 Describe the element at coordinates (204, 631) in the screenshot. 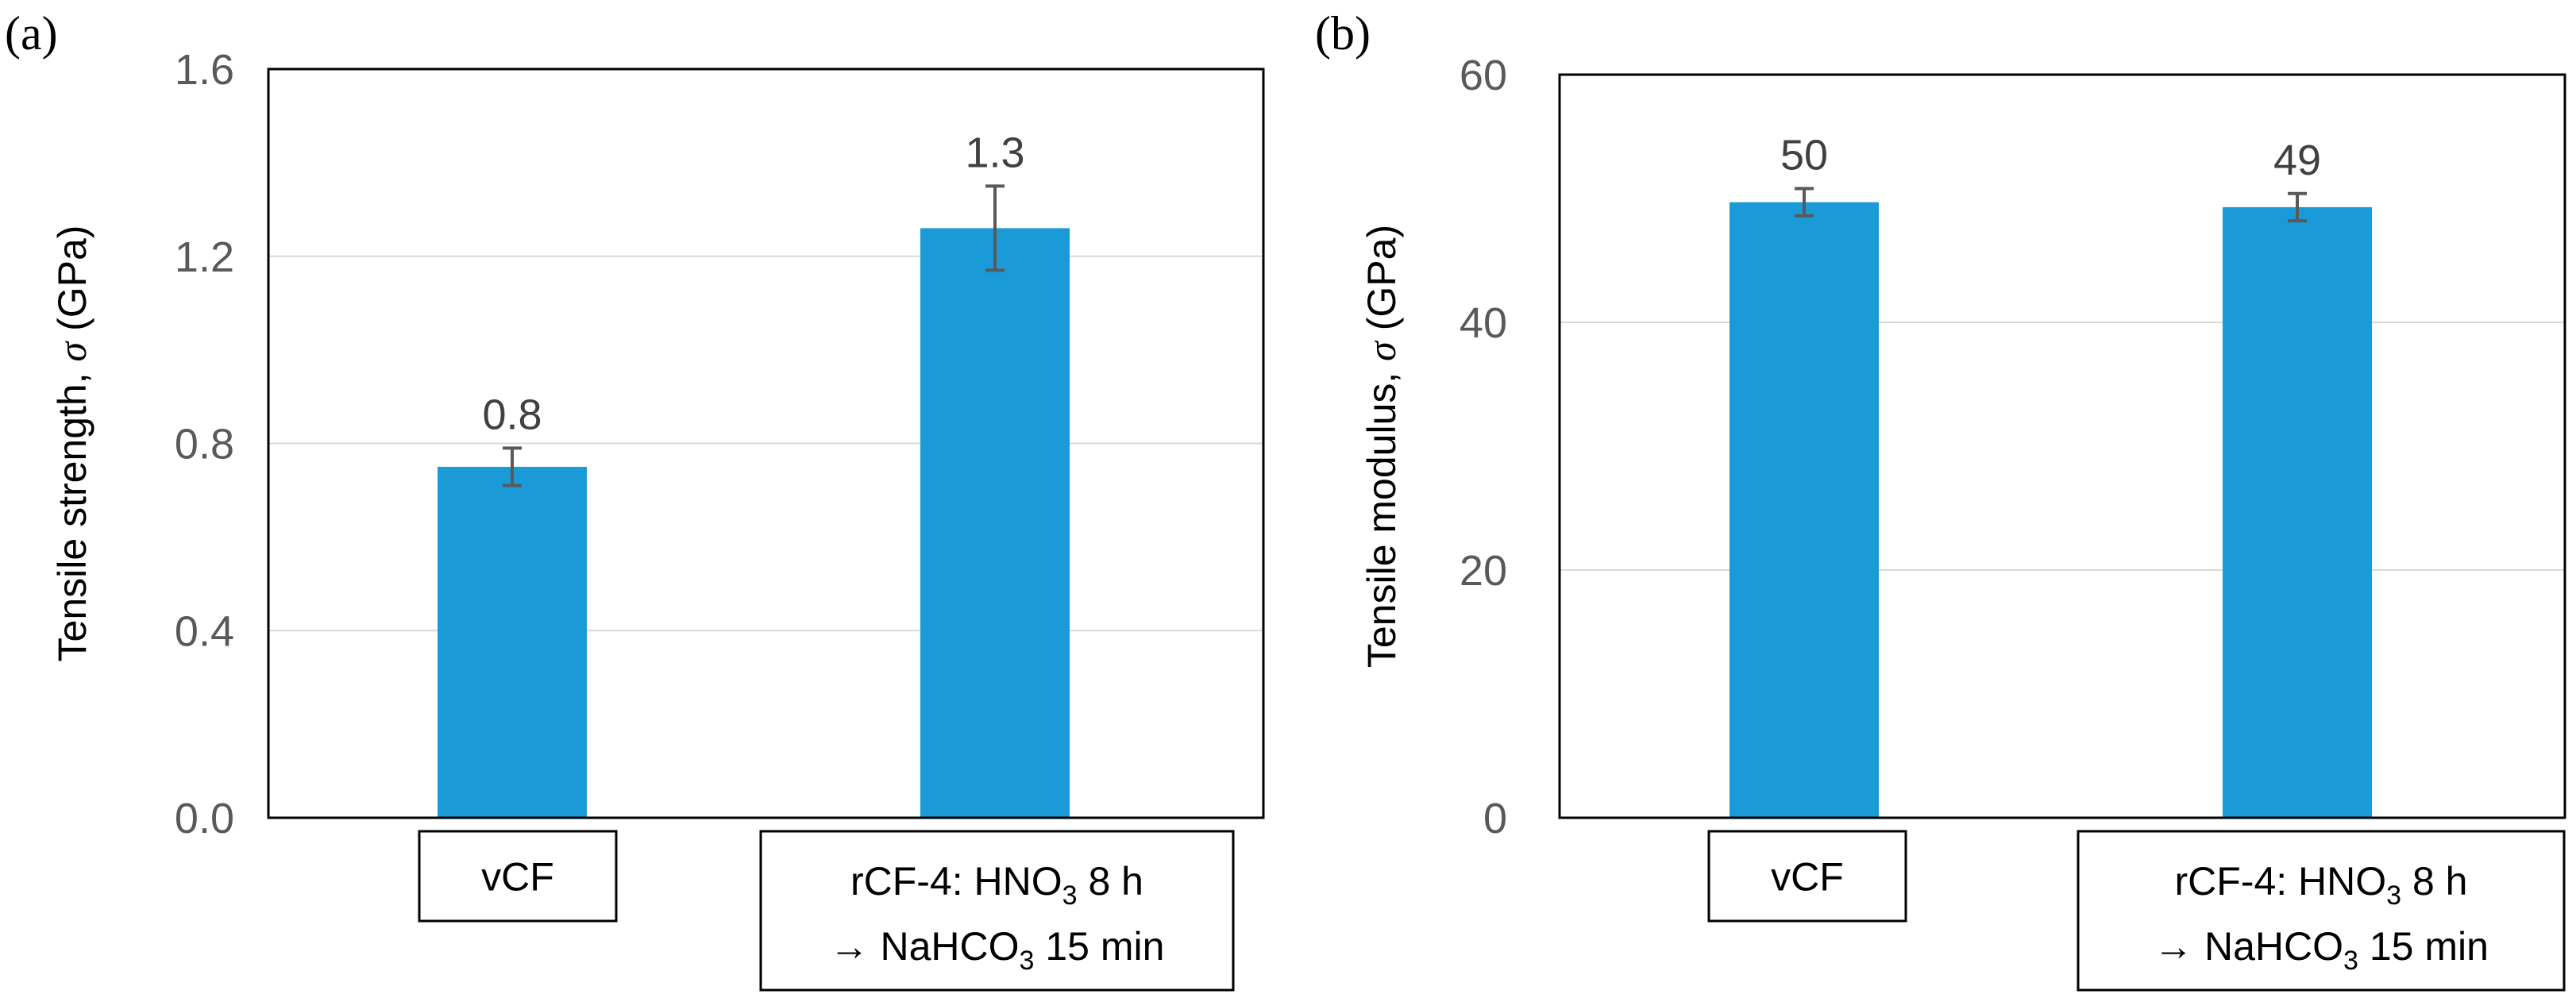

I see `y-tick-label: 0.4` at that location.